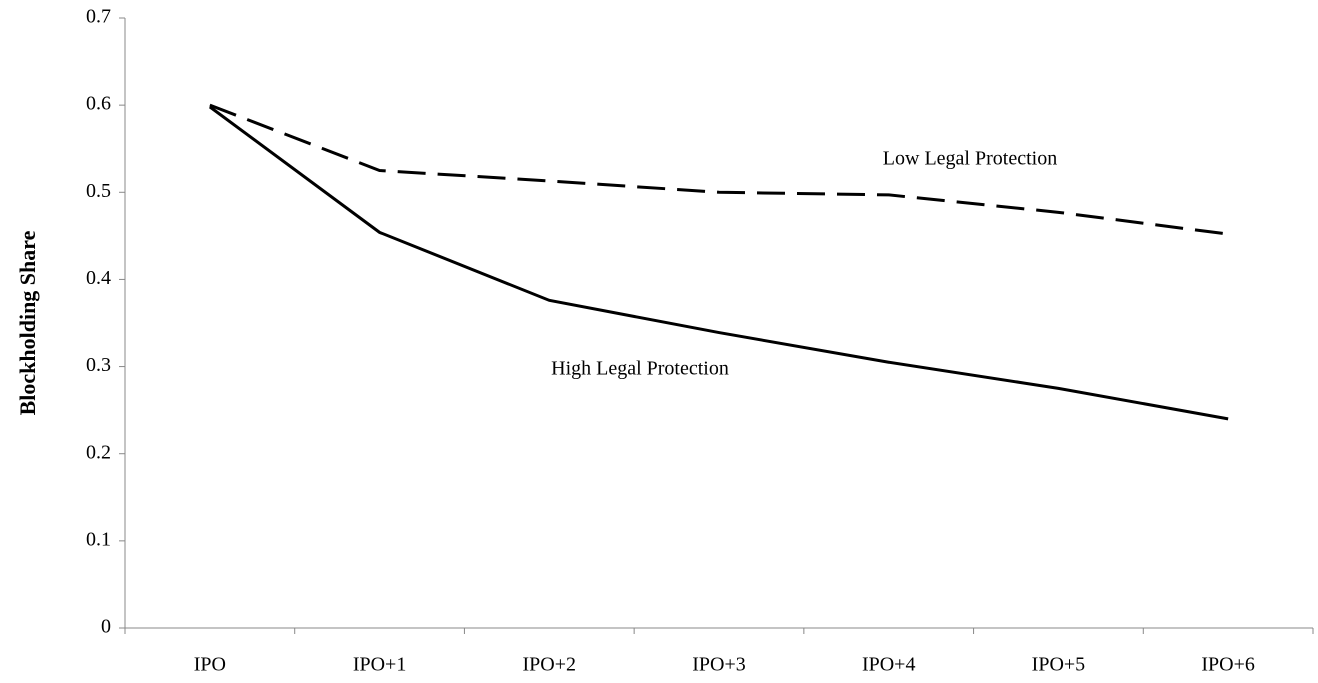 The height and width of the screenshot is (683, 1318). What do you see at coordinates (640, 369) in the screenshot?
I see `series-label: High Legal Protection` at bounding box center [640, 369].